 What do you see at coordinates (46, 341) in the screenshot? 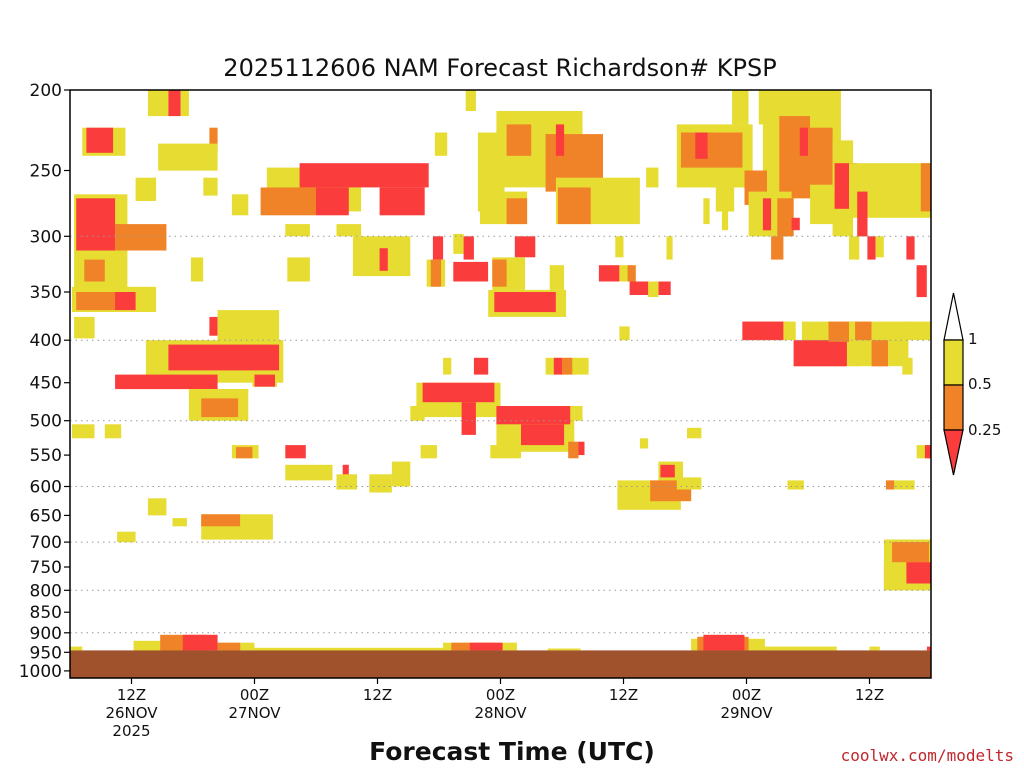
I see `y-tick-label: 400` at bounding box center [46, 341].